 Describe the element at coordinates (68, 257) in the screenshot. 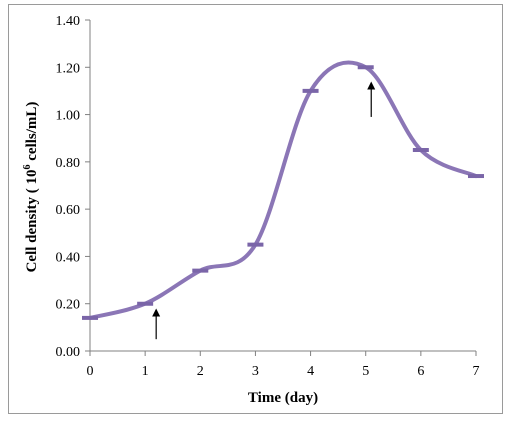

I see `y-tick-label: 0.40` at that location.